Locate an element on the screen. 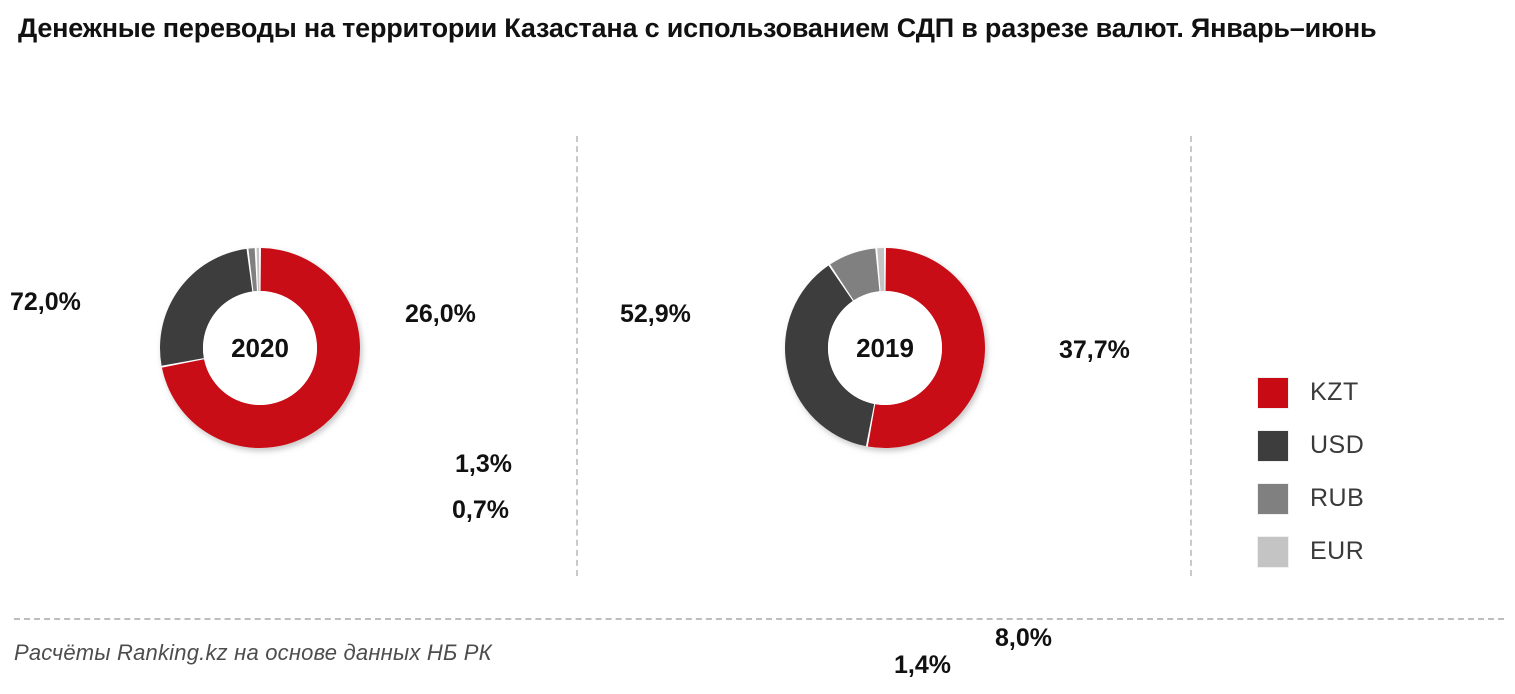 The height and width of the screenshot is (694, 1515). donut-2019-slices is located at coordinates (885, 348).